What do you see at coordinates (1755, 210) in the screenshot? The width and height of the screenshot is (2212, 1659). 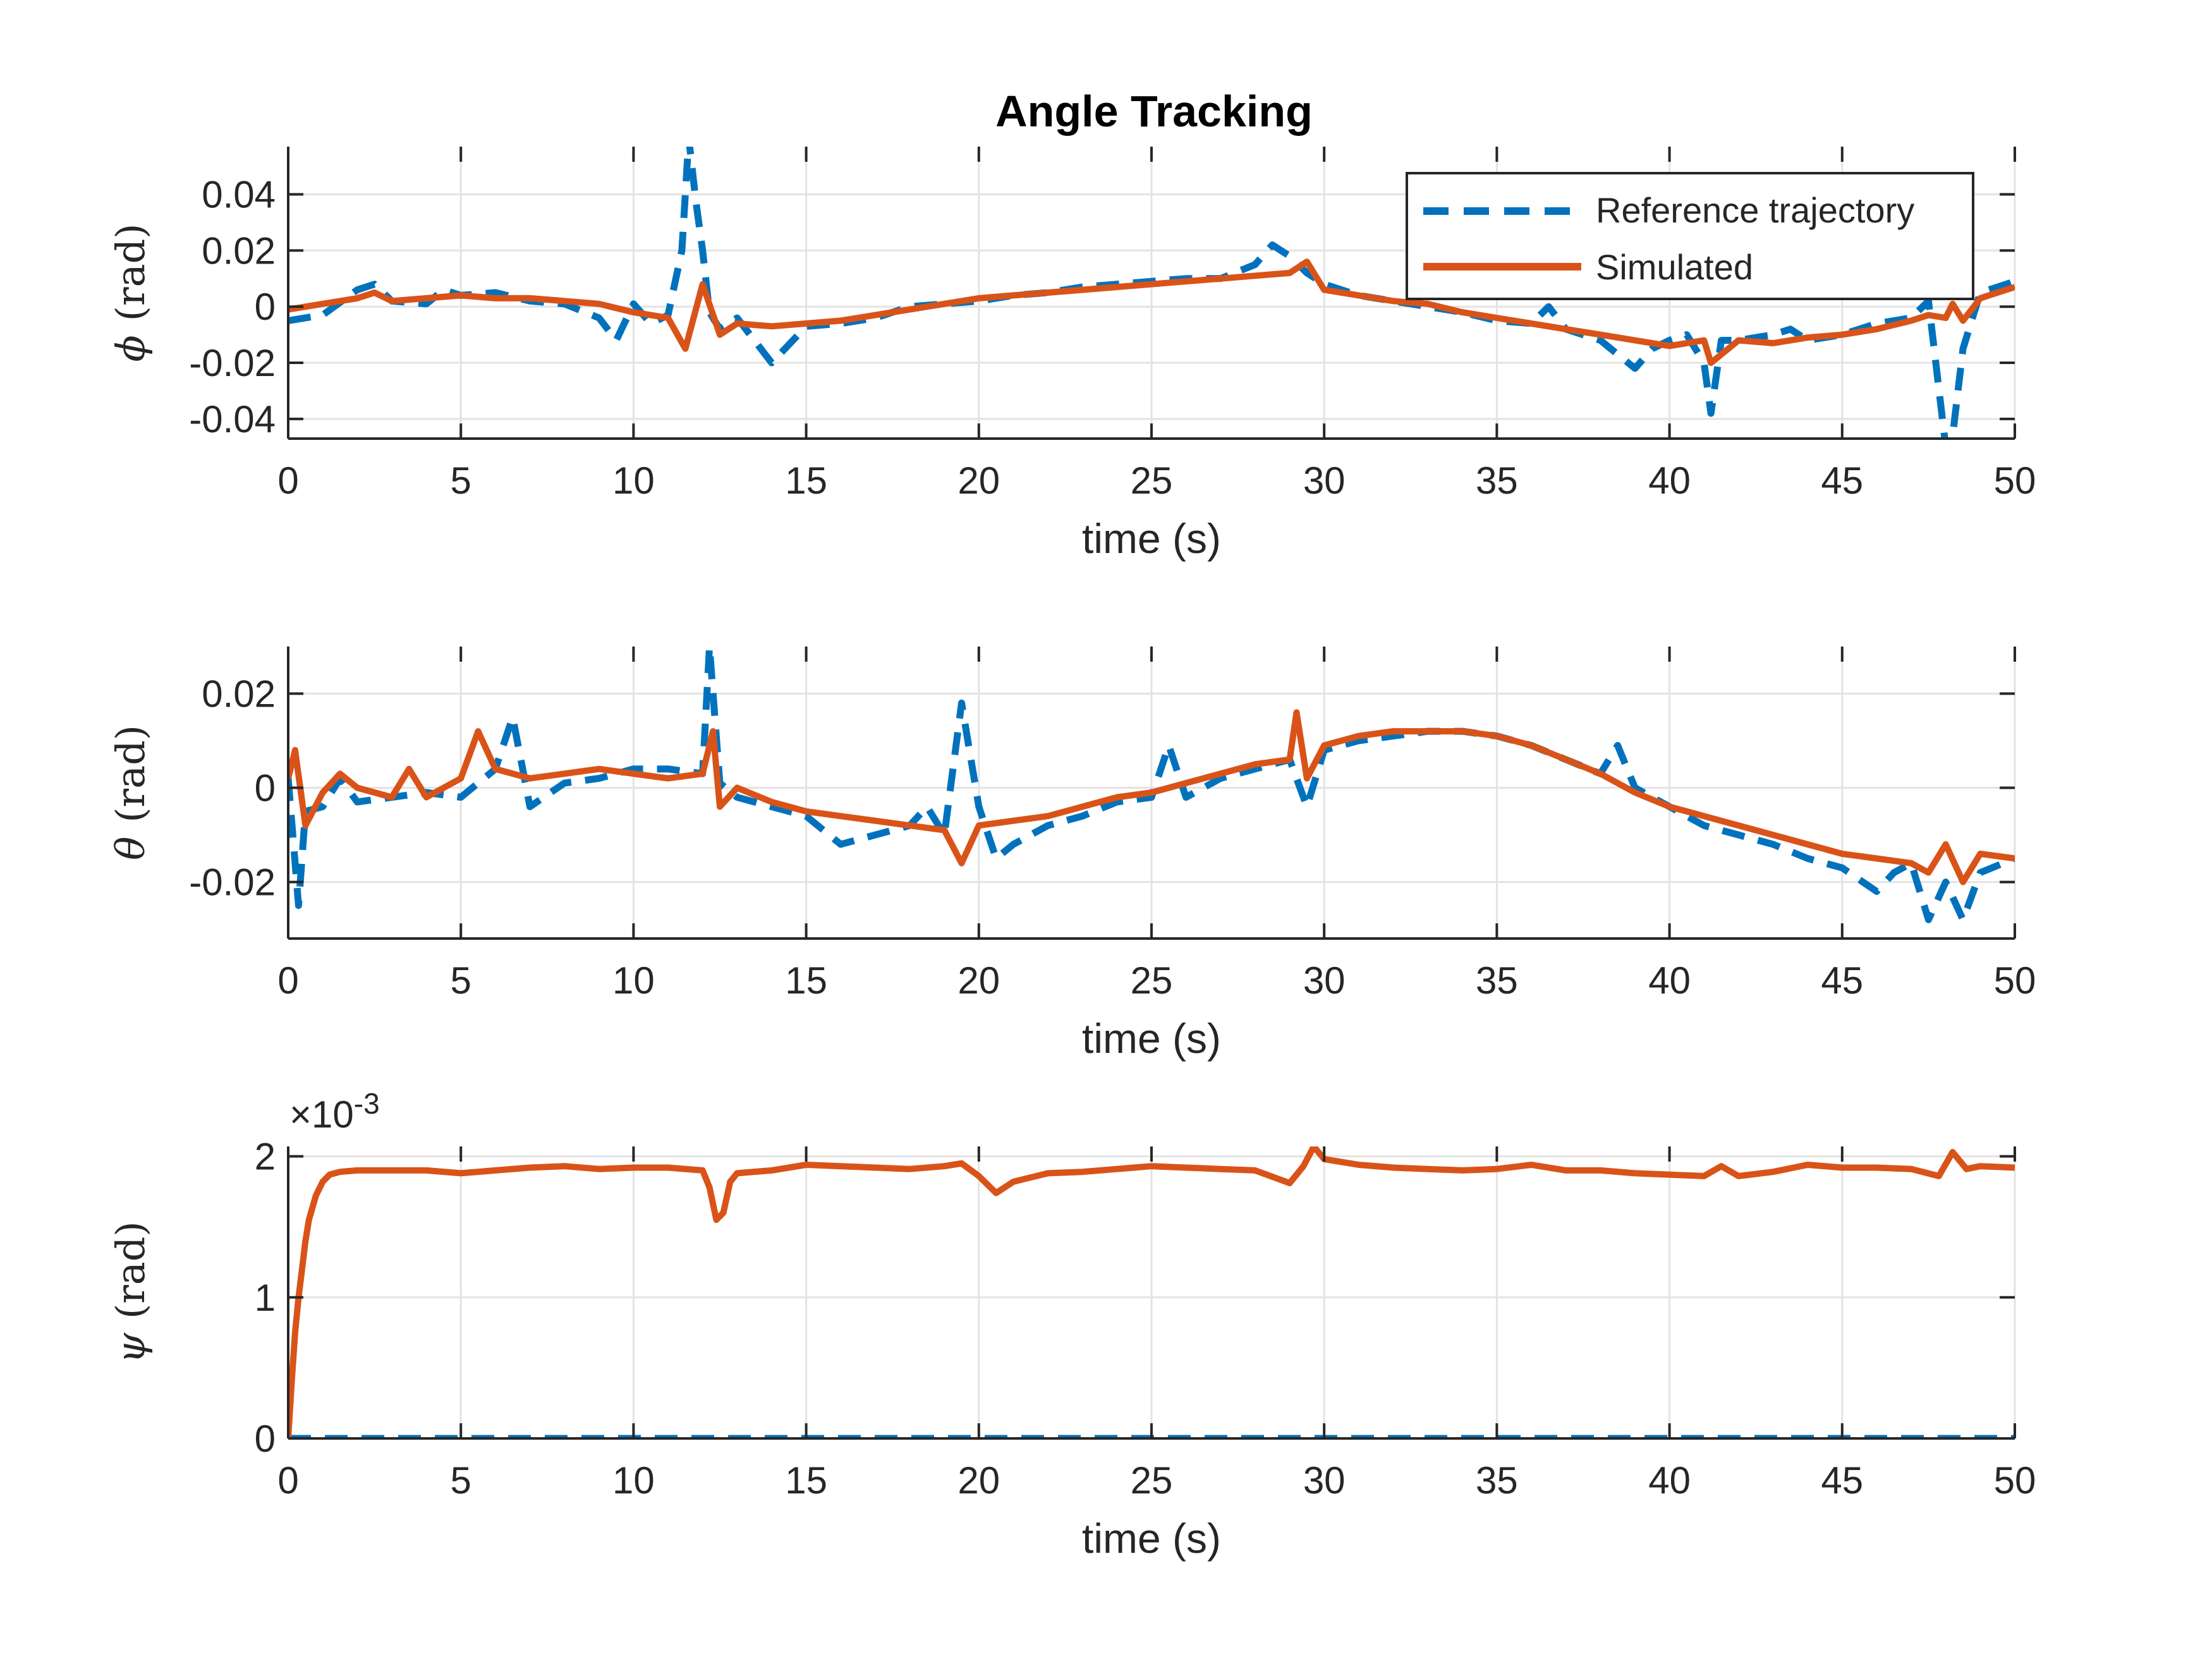 I see `legend-reference-label: Reference trajectory` at bounding box center [1755, 210].